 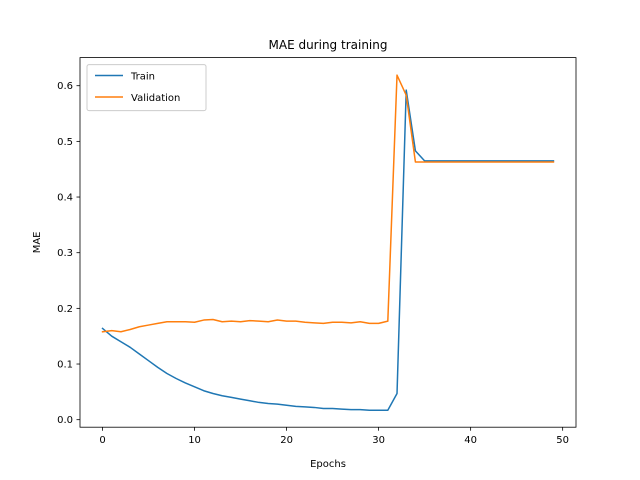 What do you see at coordinates (328, 45) in the screenshot?
I see `chart-title: MAE during training` at bounding box center [328, 45].